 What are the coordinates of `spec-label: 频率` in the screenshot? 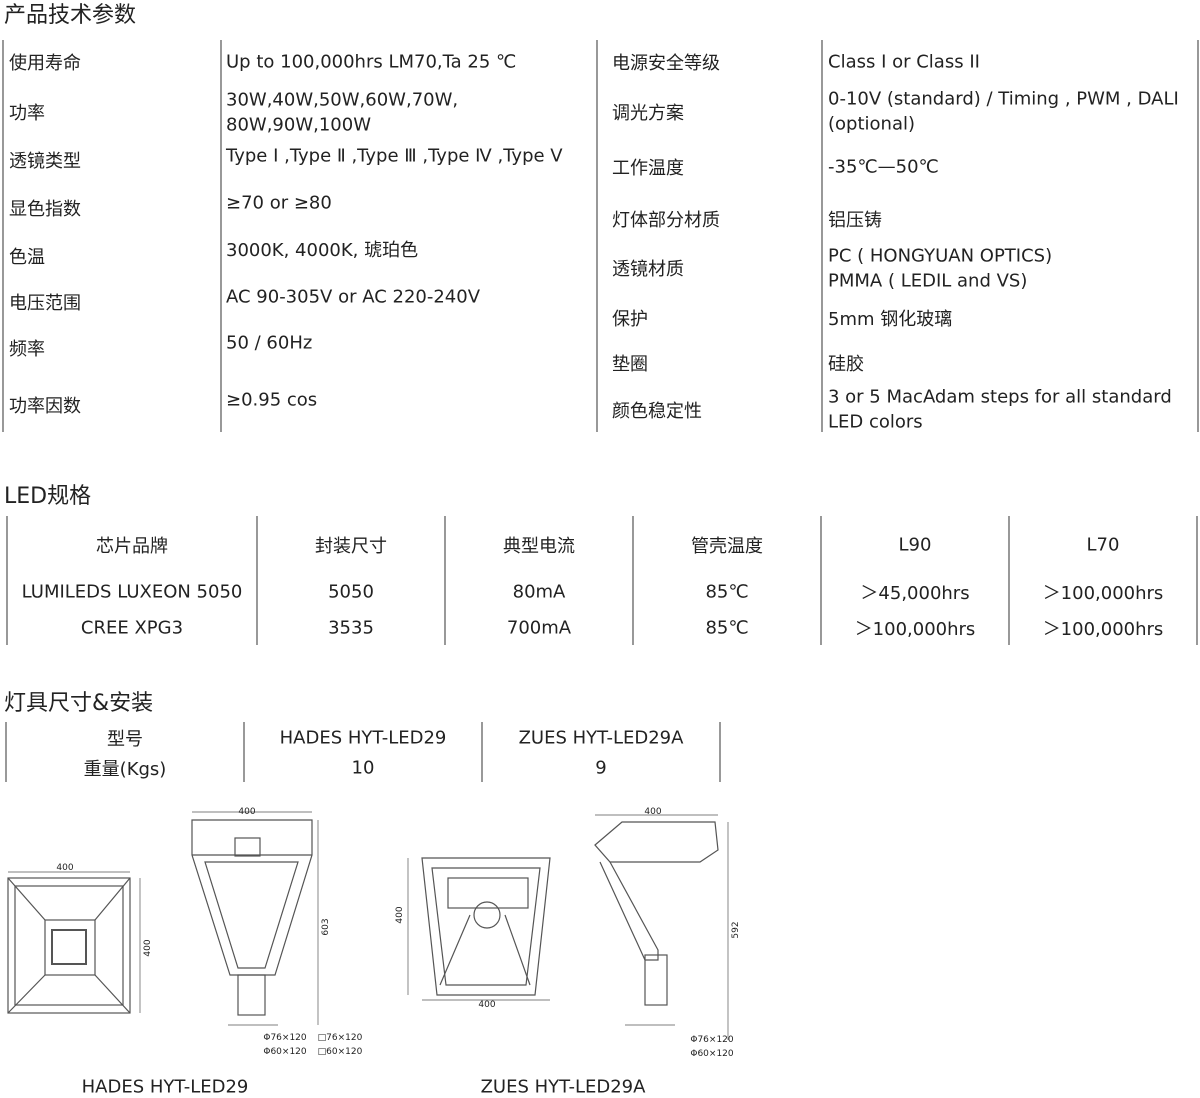 It's located at (27, 349).